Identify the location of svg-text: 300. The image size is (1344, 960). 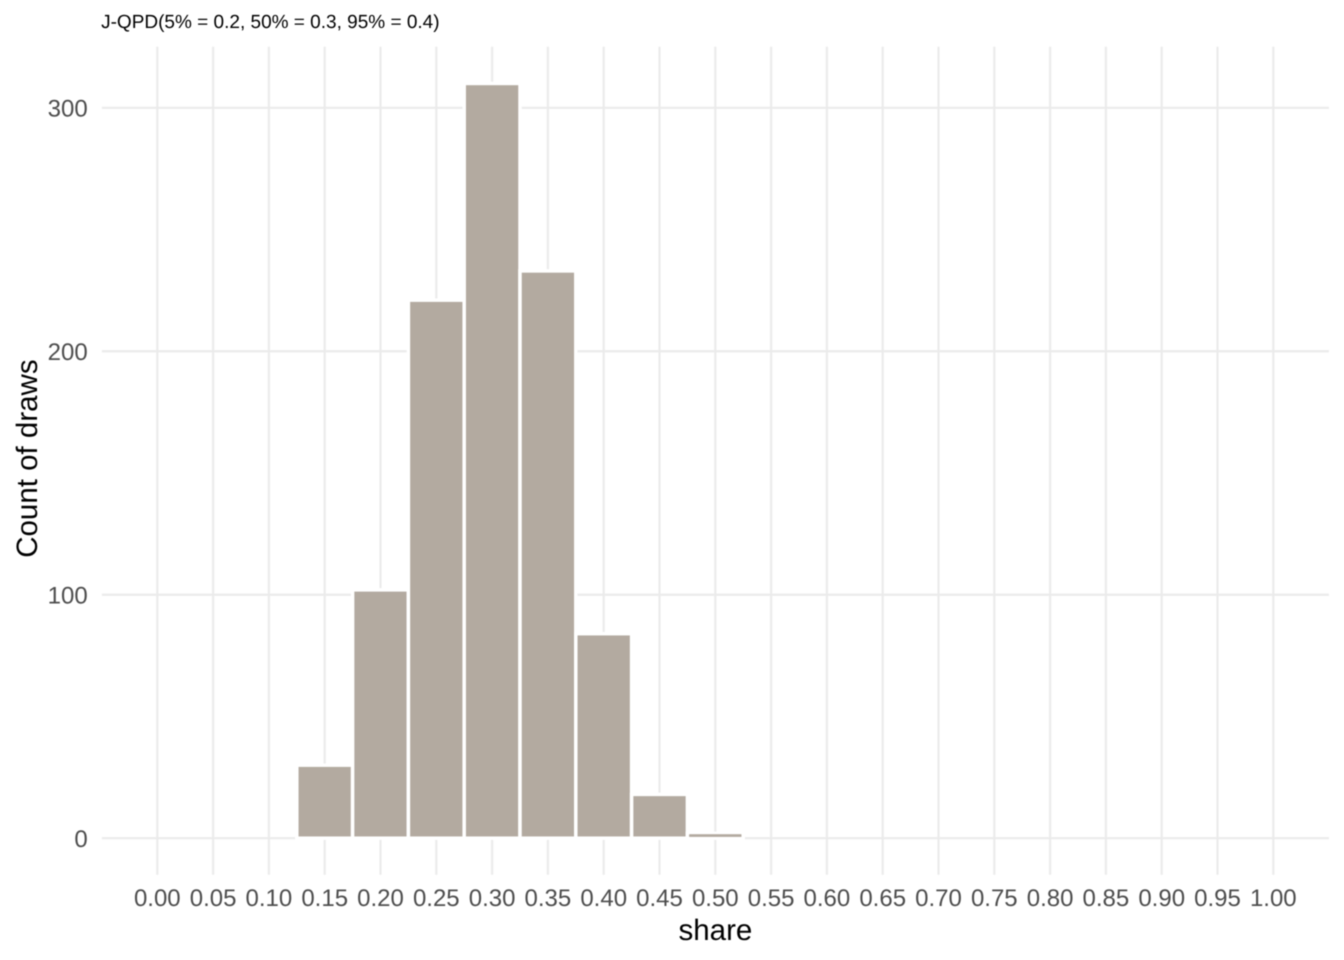
(68, 108).